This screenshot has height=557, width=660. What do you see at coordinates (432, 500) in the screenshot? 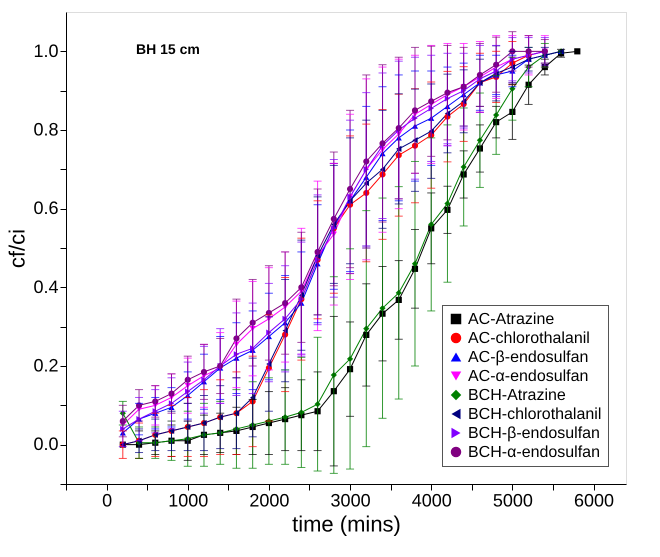
I see `x-tick-label: 4000` at bounding box center [432, 500].